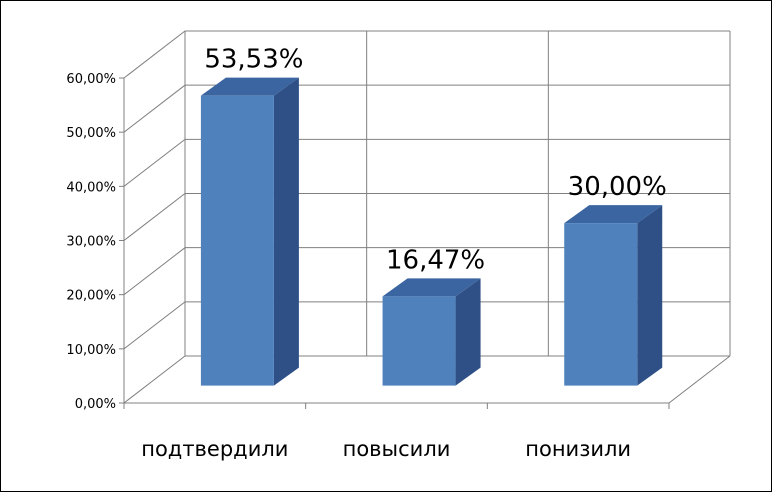  Describe the element at coordinates (578, 449) in the screenshot. I see `x-category-label: понизили` at that location.